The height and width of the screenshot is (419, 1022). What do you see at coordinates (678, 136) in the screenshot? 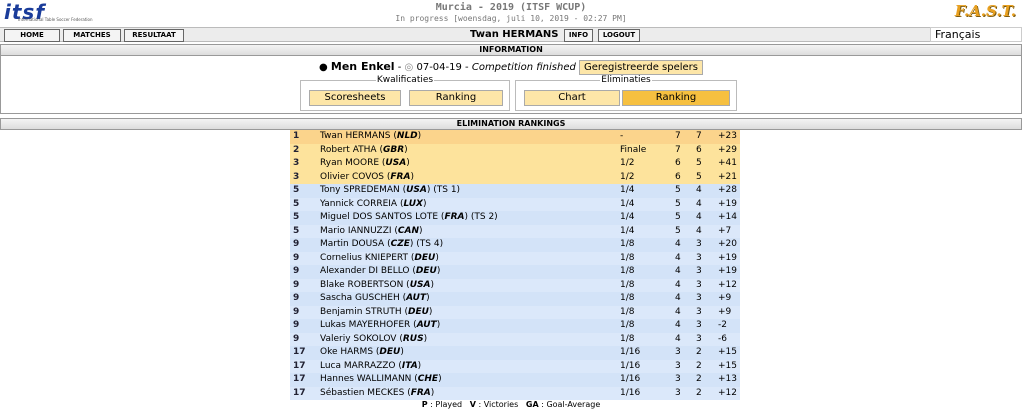
I see `played: 7` at bounding box center [678, 136].